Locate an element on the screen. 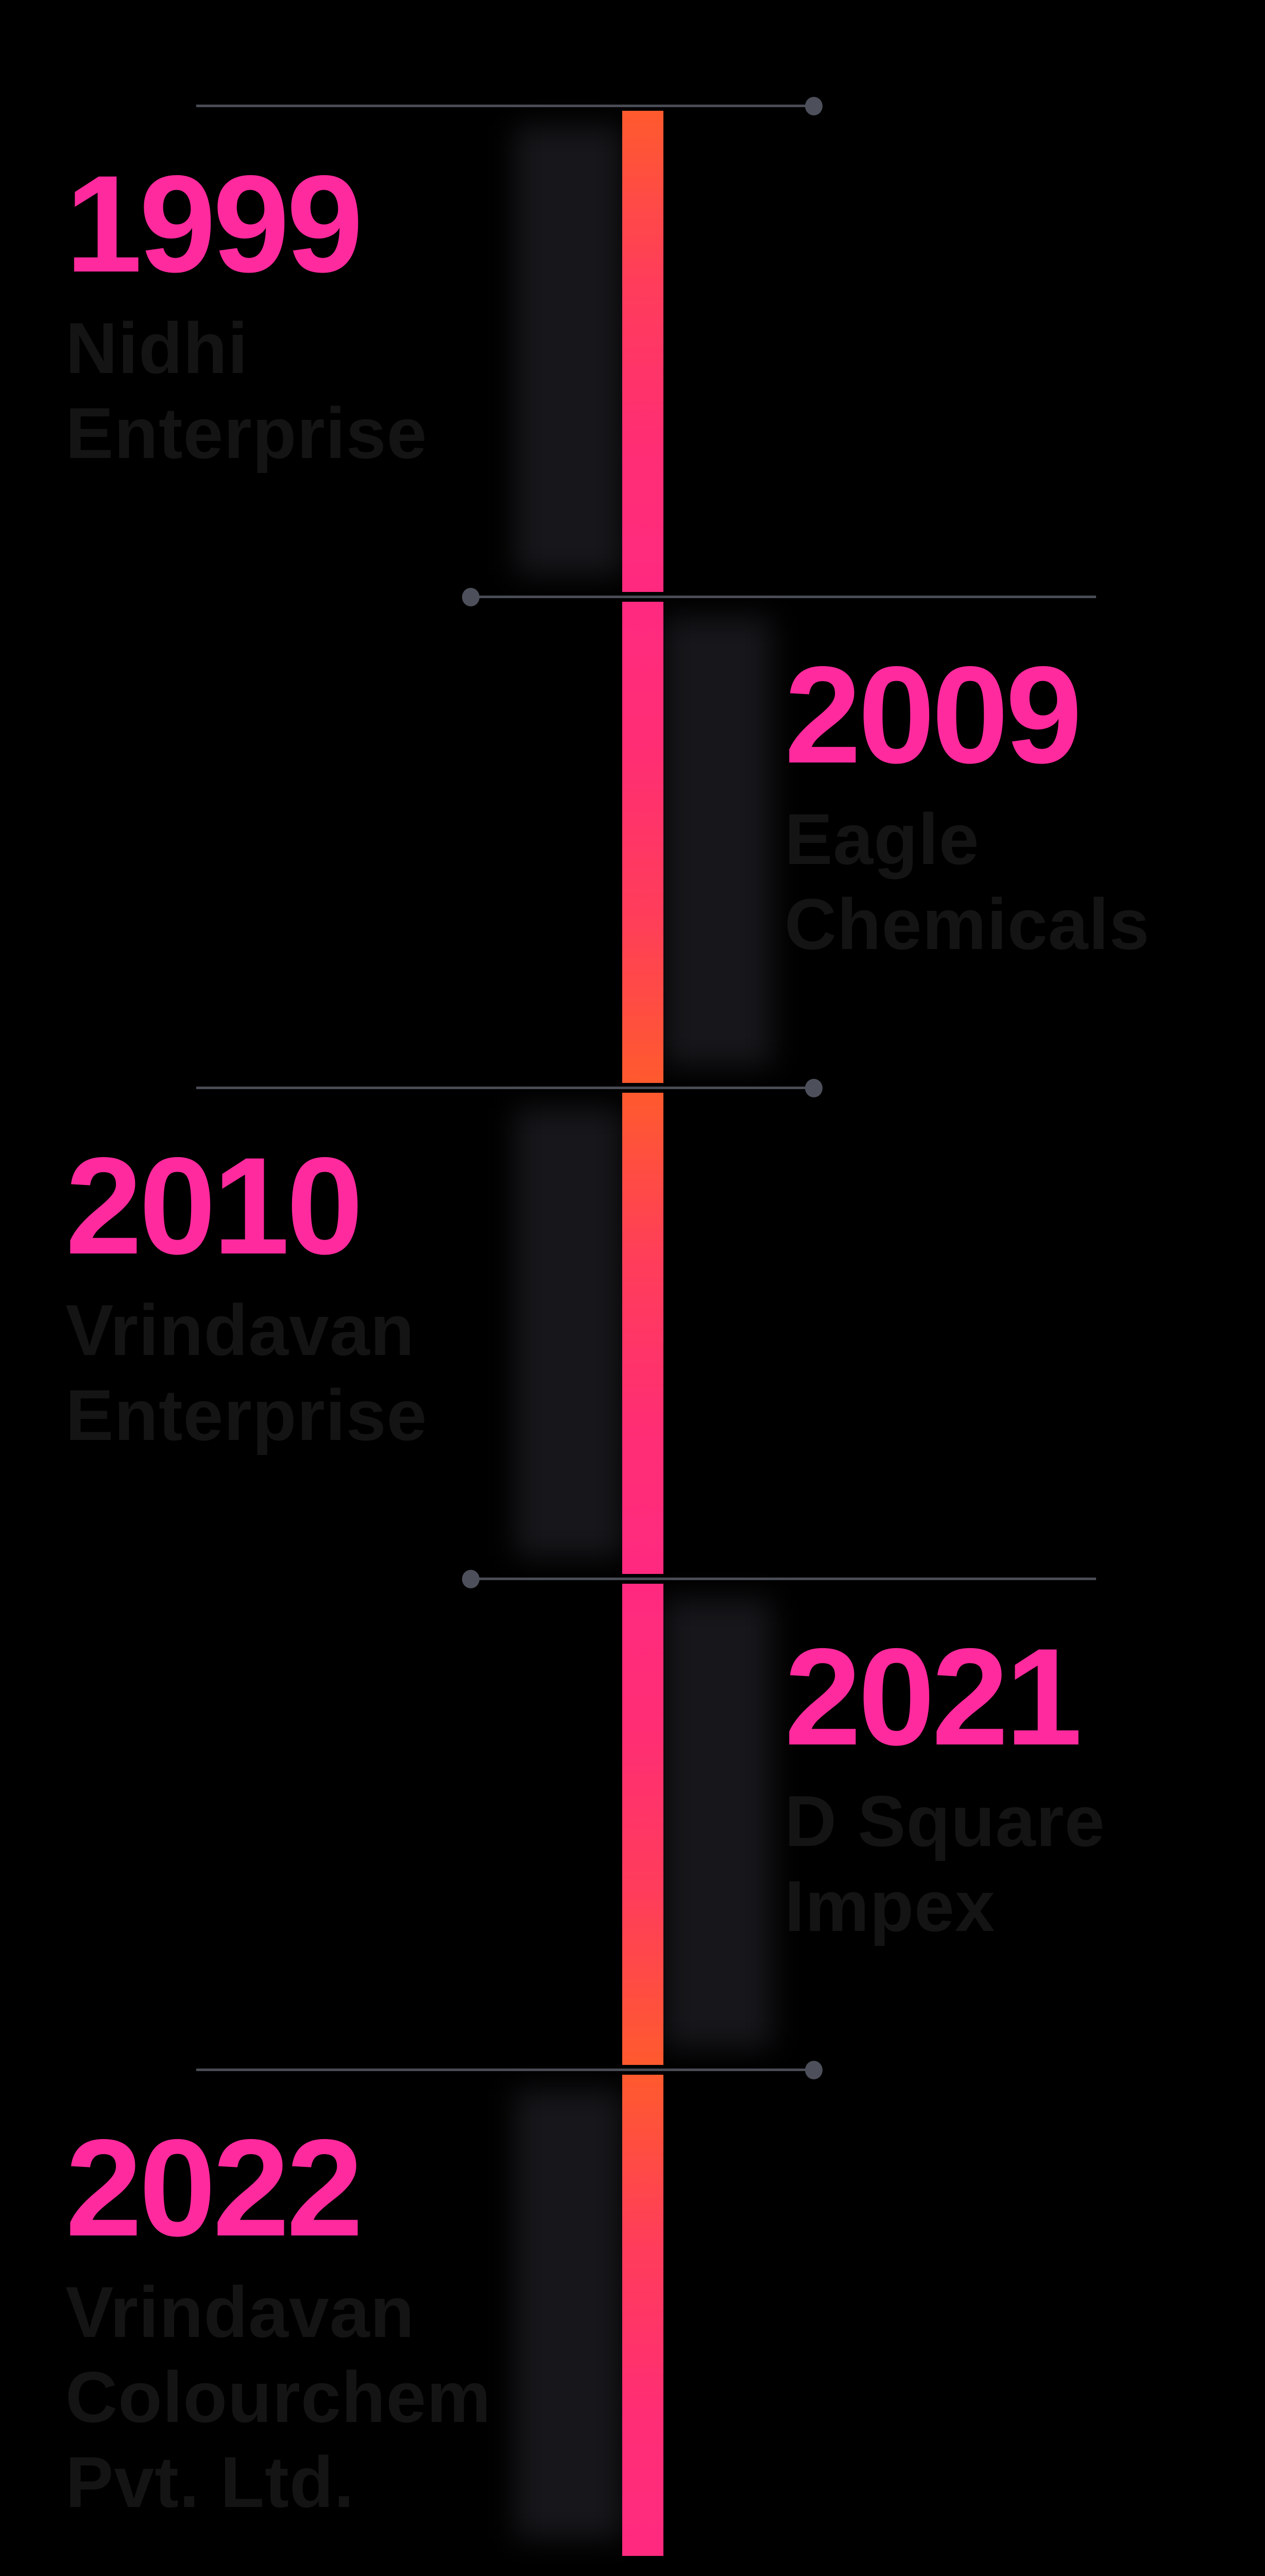  company-name: Eagle Chemicals is located at coordinates (967, 881).